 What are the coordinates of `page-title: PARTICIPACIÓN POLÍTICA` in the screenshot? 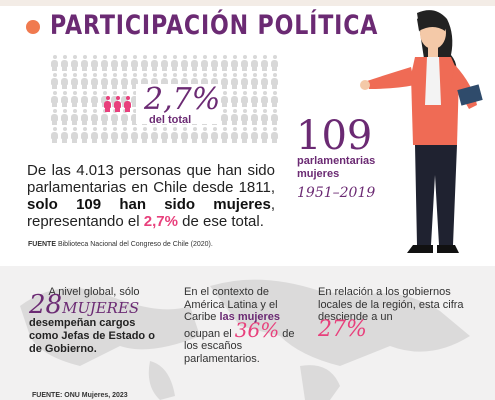 It's located at (214, 25).